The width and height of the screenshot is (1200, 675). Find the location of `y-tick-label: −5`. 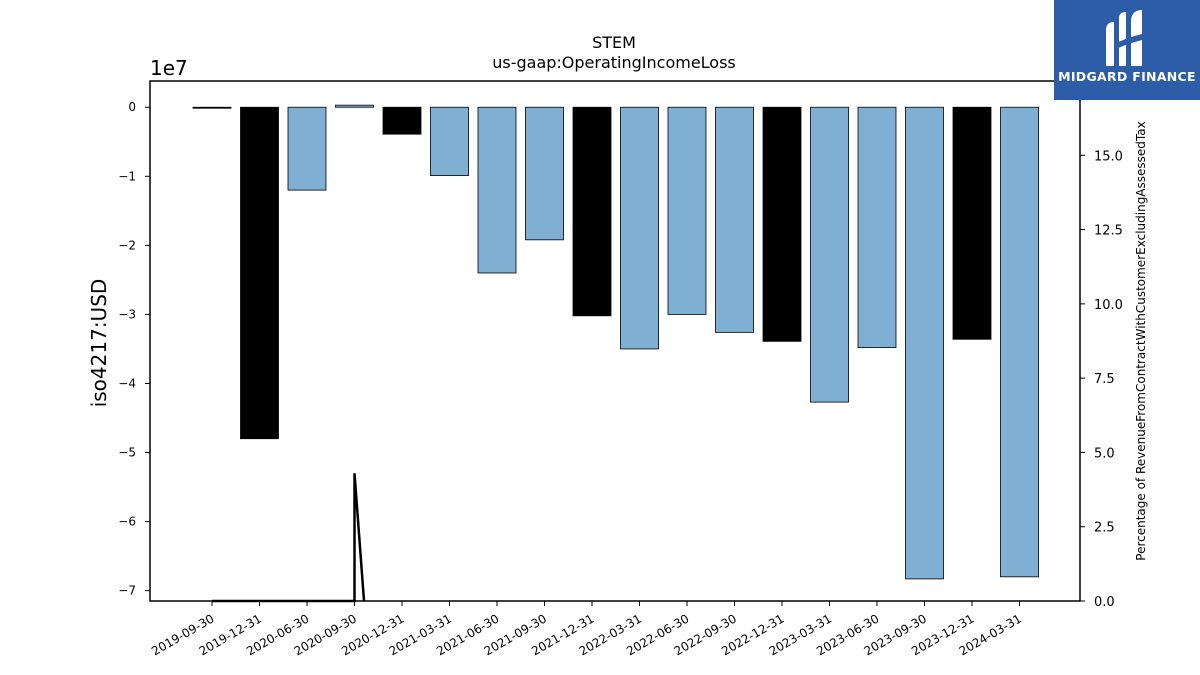

y-tick-label: −5 is located at coordinates (127, 453).